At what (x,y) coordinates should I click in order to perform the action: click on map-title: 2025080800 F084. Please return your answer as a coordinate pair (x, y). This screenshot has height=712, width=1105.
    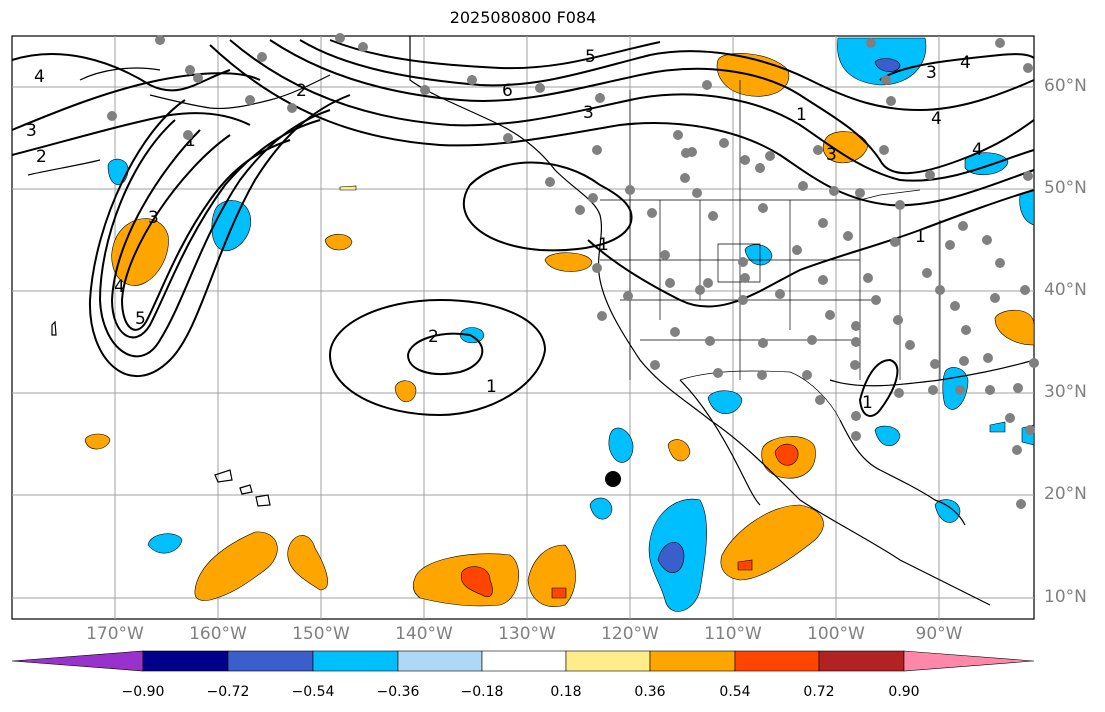
    Looking at the image, I should click on (523, 17).